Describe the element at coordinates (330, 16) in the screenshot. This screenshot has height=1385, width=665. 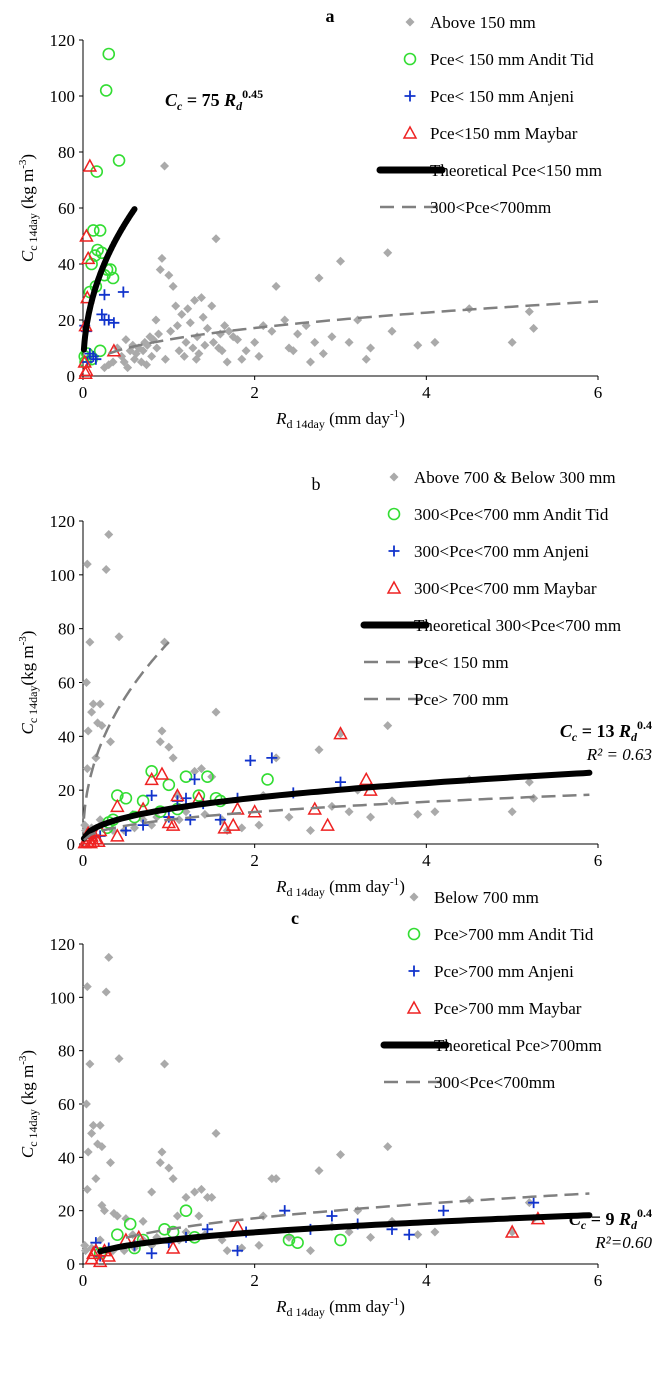
I see `panel-label: a` at that location.